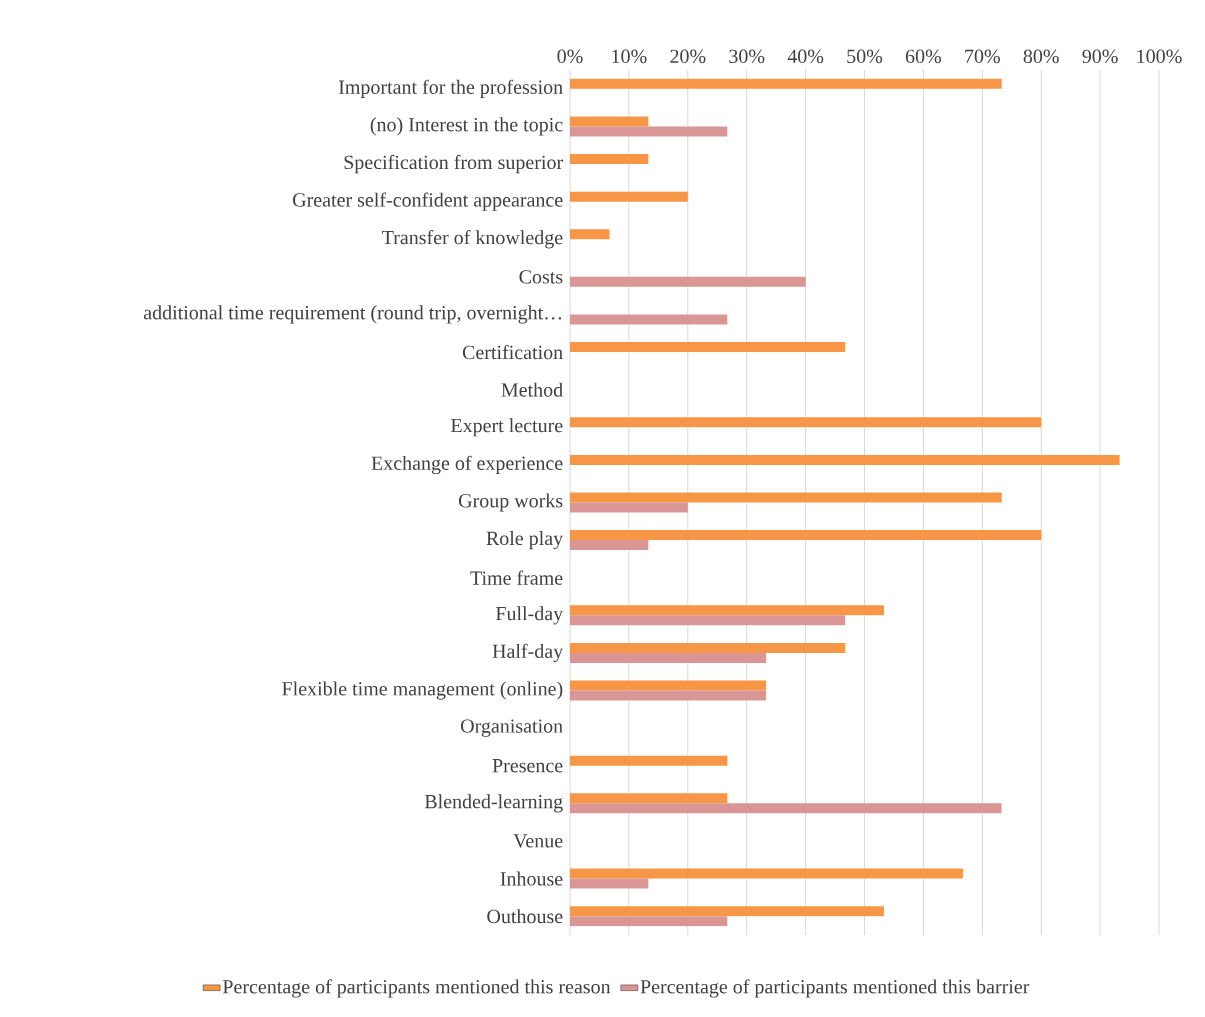 Image resolution: width=1205 pixels, height=1017 pixels. What do you see at coordinates (512, 728) in the screenshot?
I see `y-tick-label: Organisation` at bounding box center [512, 728].